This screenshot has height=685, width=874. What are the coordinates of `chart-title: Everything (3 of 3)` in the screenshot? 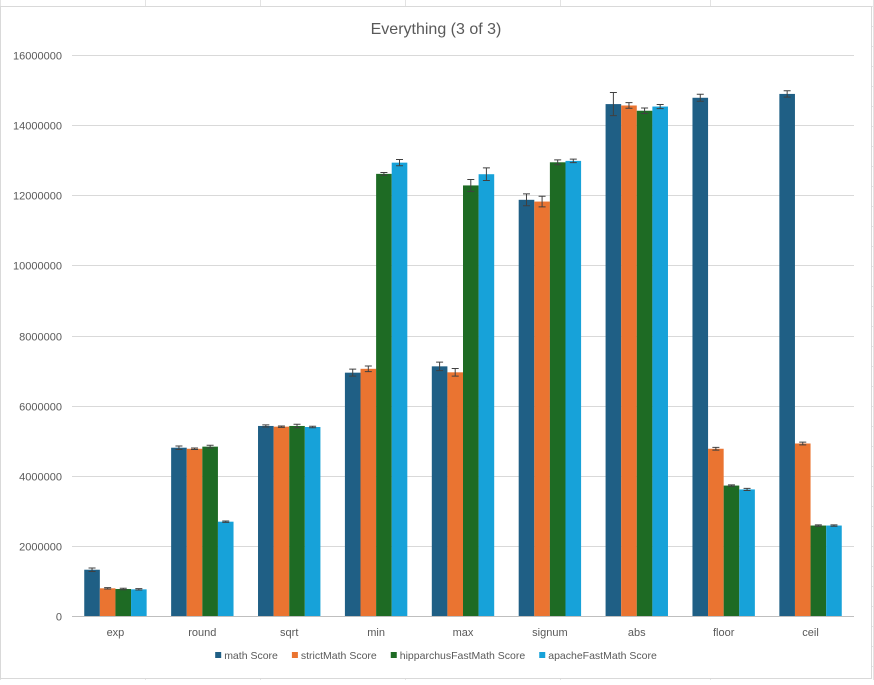 It's located at (436, 29).